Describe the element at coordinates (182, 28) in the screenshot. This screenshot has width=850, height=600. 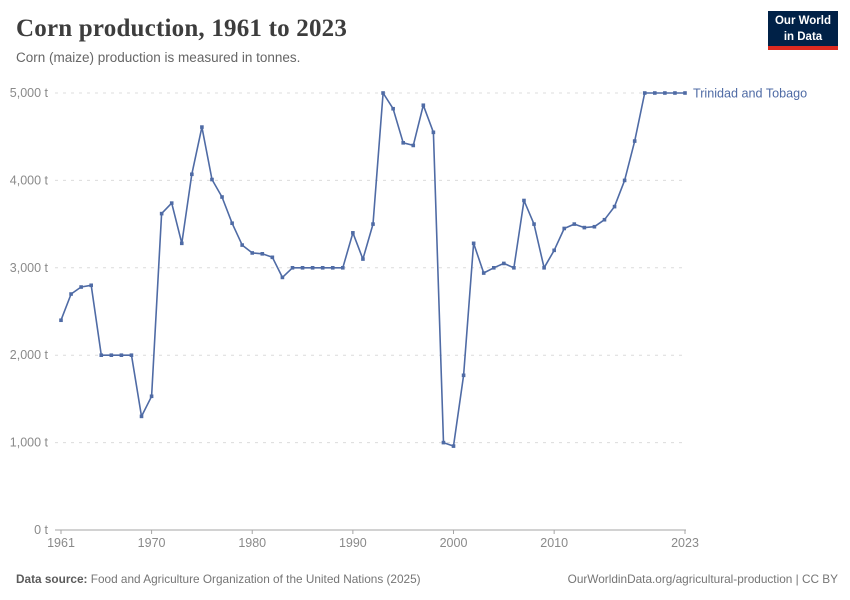
I see `chart-title: Corn production, 1961 to 2023` at that location.